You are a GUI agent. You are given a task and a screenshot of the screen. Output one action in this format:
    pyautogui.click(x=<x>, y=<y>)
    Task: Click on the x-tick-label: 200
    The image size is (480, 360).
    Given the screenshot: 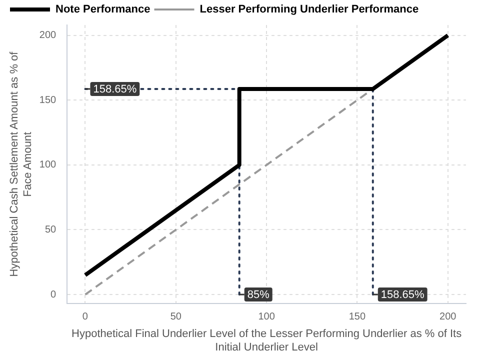 What is the action you would take?
    pyautogui.click(x=448, y=316)
    